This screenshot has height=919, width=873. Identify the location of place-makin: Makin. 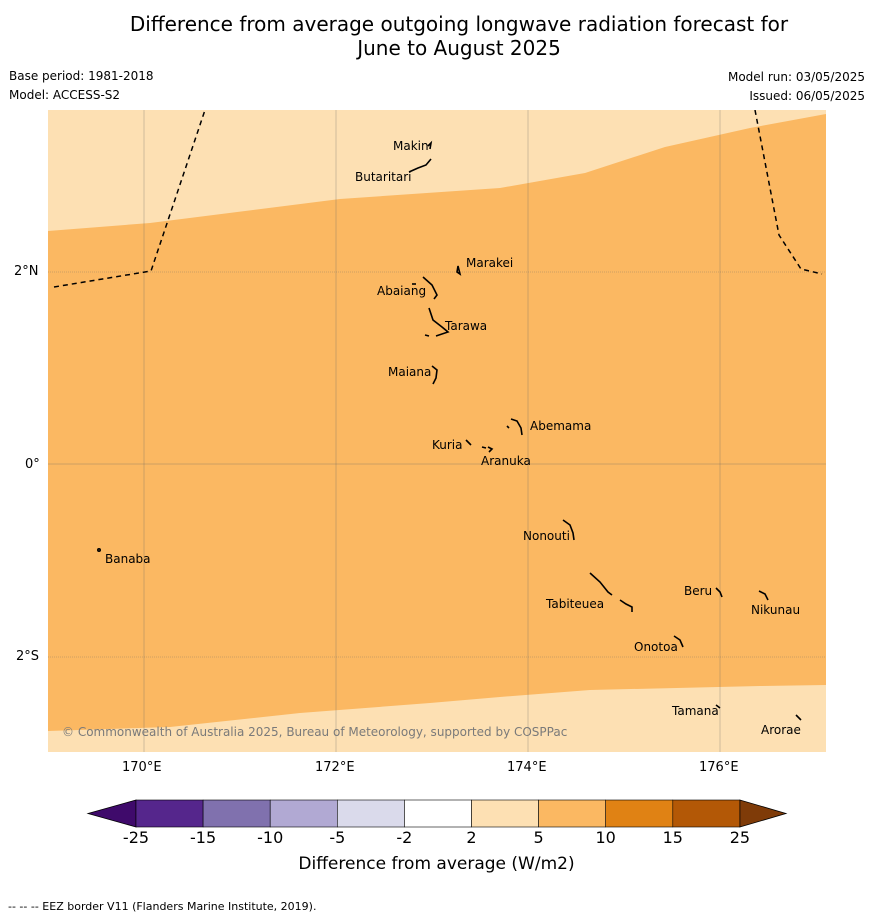
(411, 146).